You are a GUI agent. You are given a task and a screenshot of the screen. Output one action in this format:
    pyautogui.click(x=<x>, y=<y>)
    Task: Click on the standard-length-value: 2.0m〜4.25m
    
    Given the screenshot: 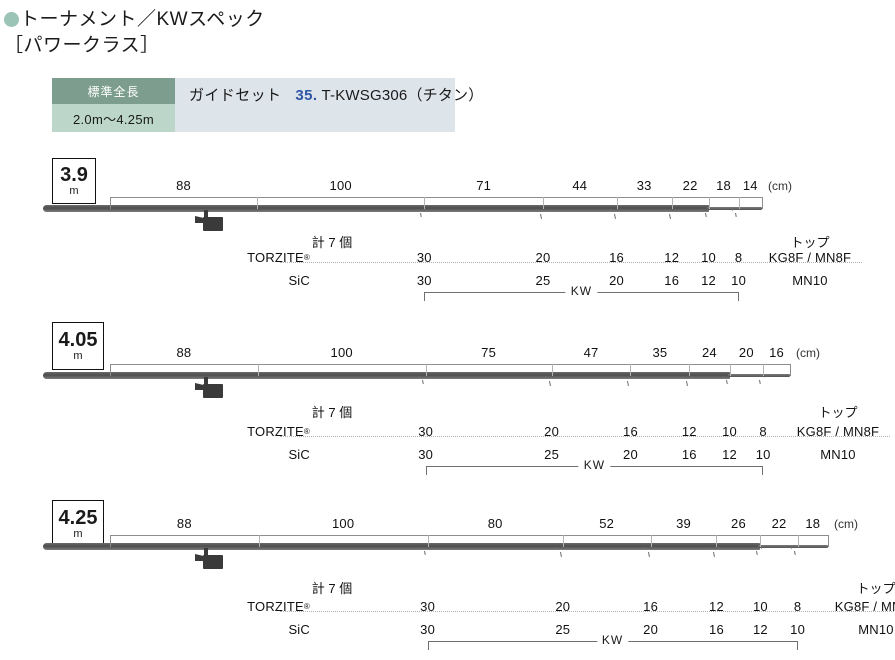 What is the action you would take?
    pyautogui.click(x=113, y=118)
    